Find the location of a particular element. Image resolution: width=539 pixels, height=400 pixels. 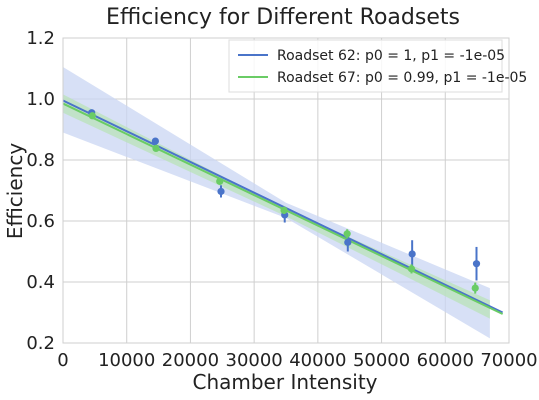

legend-label: Roadset 62: p0 = 1, p1 = -1e-05 is located at coordinates (391, 56).